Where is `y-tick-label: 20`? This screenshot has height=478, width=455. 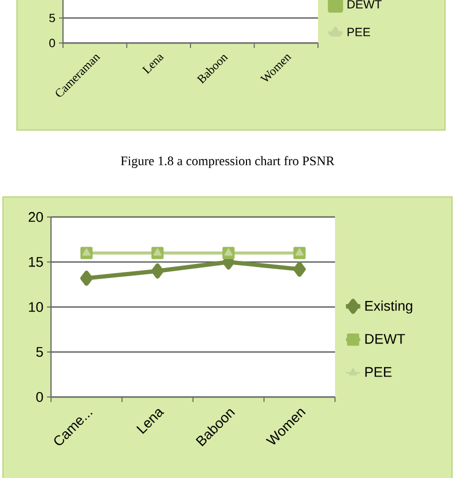 y-tick-label: 20 is located at coordinates (35, 217).